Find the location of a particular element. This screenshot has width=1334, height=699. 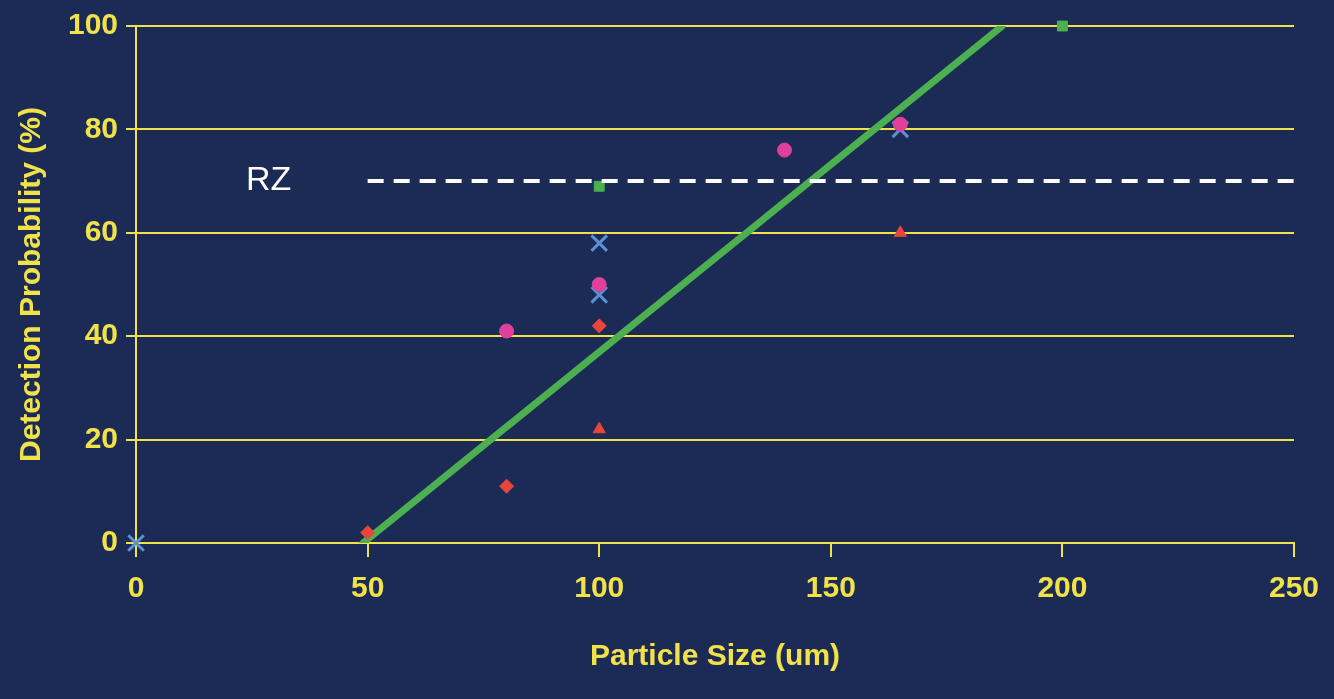

x-axis-title: Particle Size (um) is located at coordinates (715, 655).